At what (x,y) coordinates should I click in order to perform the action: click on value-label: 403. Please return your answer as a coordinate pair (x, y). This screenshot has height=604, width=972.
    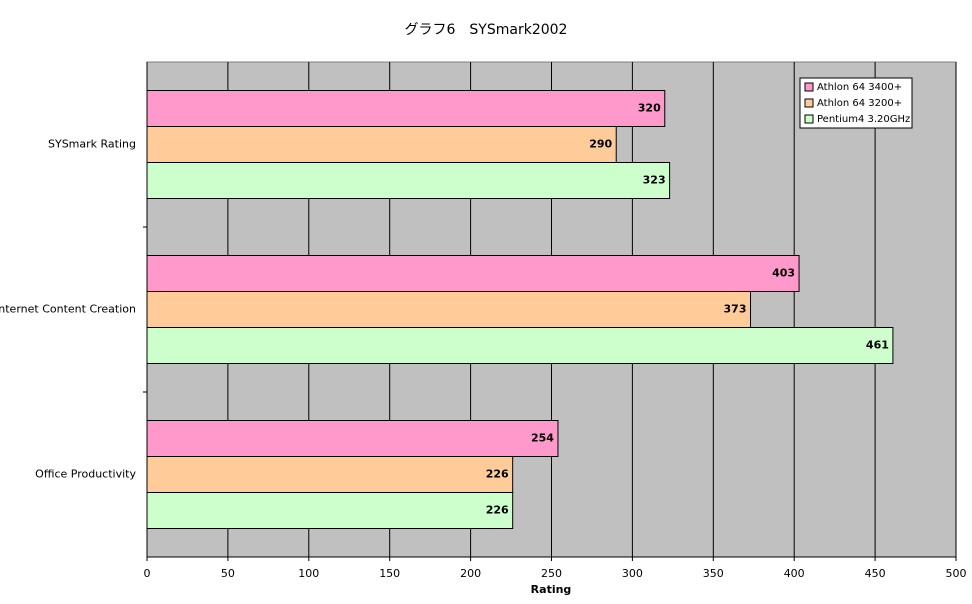
    Looking at the image, I should click on (783, 273).